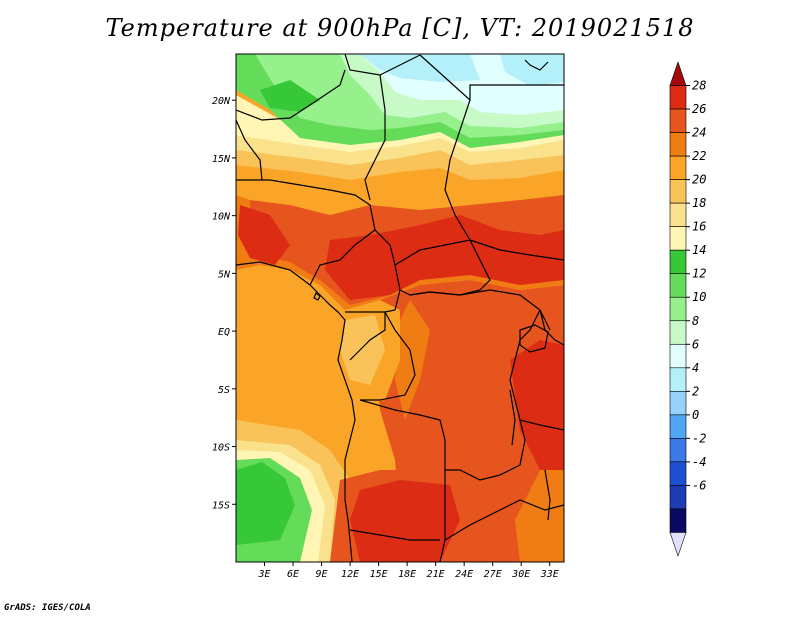 The height and width of the screenshot is (618, 800). I want to click on colorbar-level-label: 6, so click(695, 344).